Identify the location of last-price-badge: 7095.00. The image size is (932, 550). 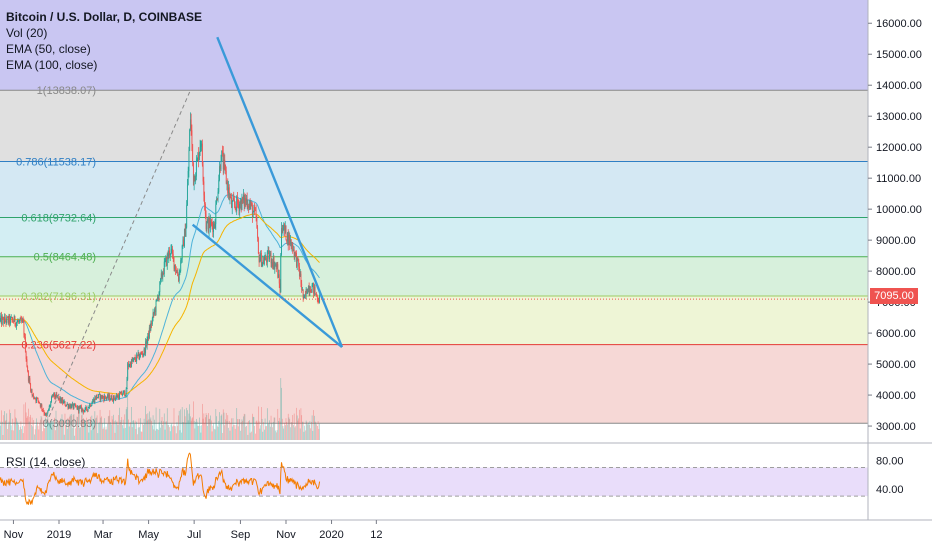
(894, 296).